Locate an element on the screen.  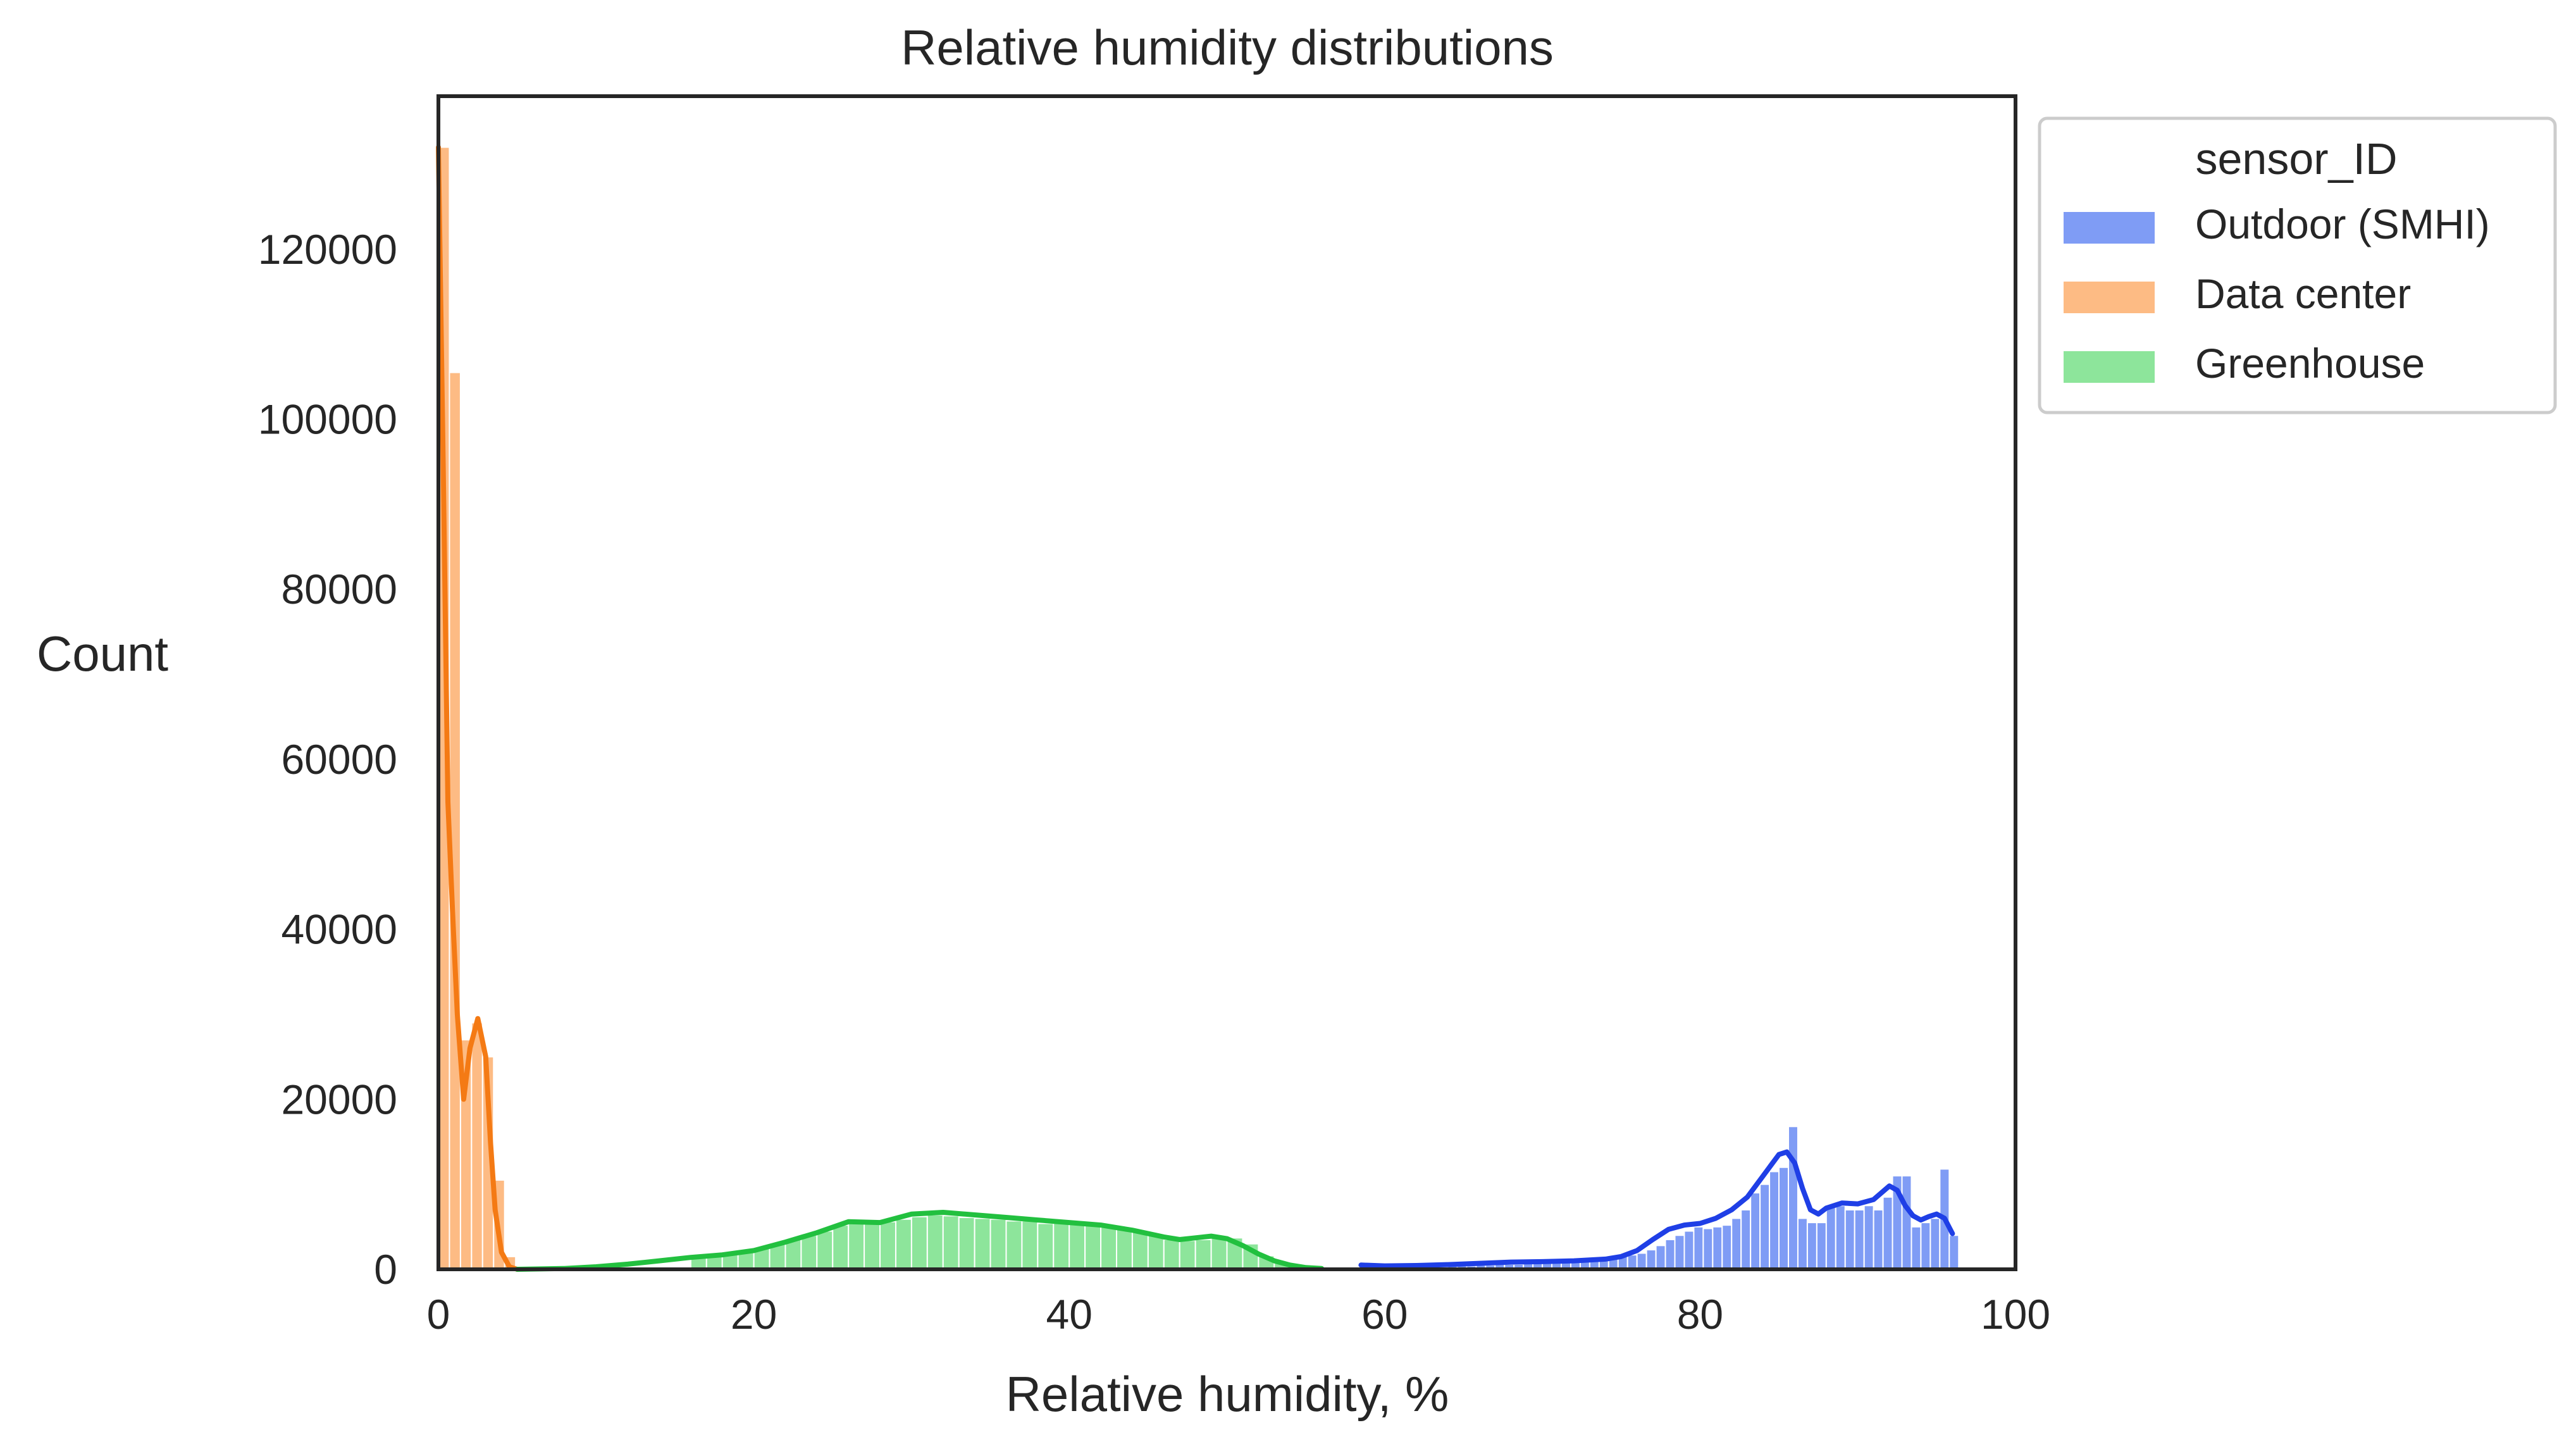
chart-title: Relative humidity distributions is located at coordinates (1227, 47).